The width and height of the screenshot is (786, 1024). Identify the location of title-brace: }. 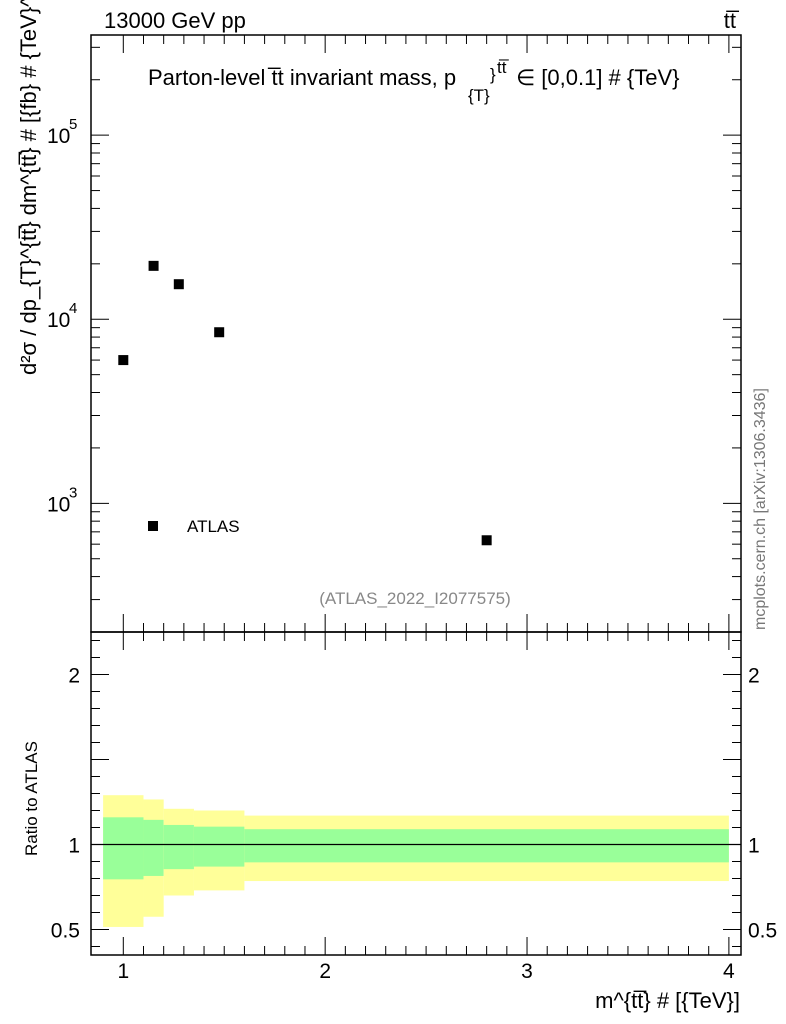
(493, 74).